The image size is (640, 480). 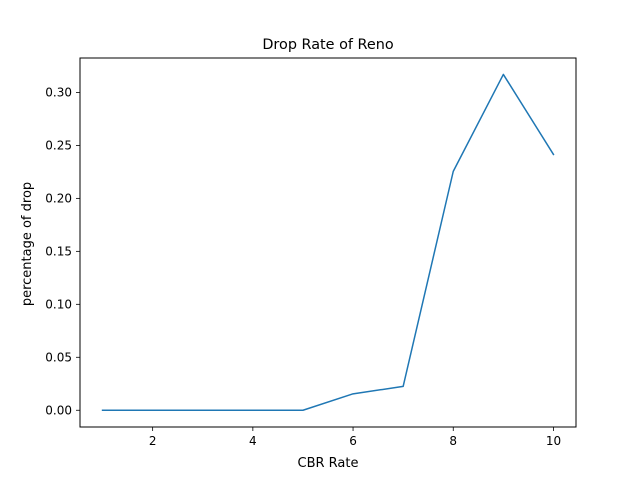 What do you see at coordinates (58, 357) in the screenshot?
I see `y-tick-label: 0.05` at bounding box center [58, 357].